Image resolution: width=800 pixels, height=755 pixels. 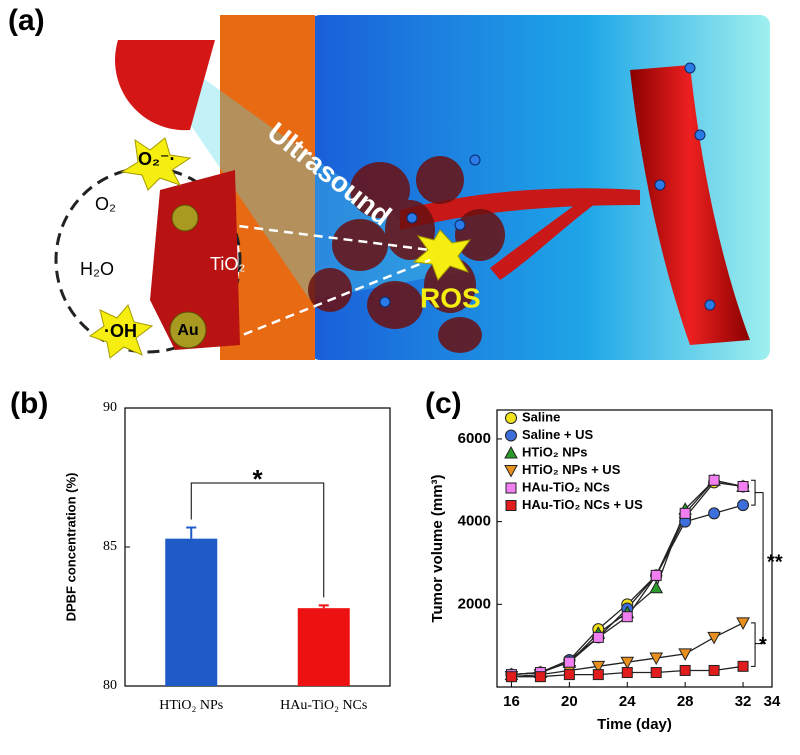 I want to click on panel-label: (b), so click(x=29, y=403).